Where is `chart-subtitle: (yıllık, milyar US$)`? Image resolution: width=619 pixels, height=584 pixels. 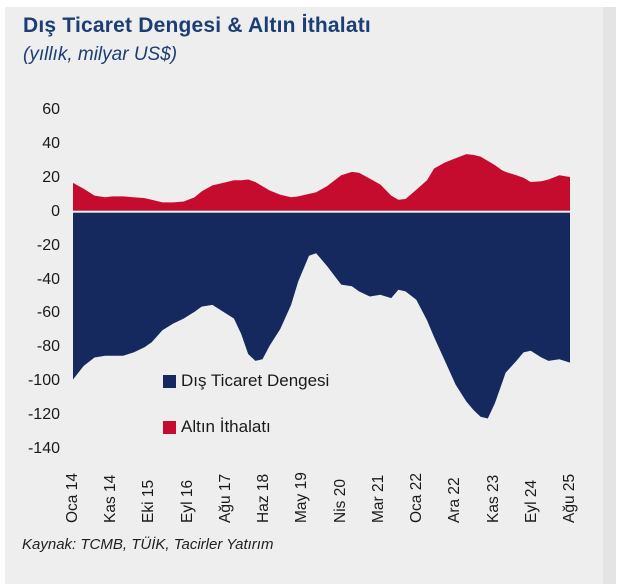
chart-subtitle: (yıllık, milyar US$) is located at coordinates (100, 54).